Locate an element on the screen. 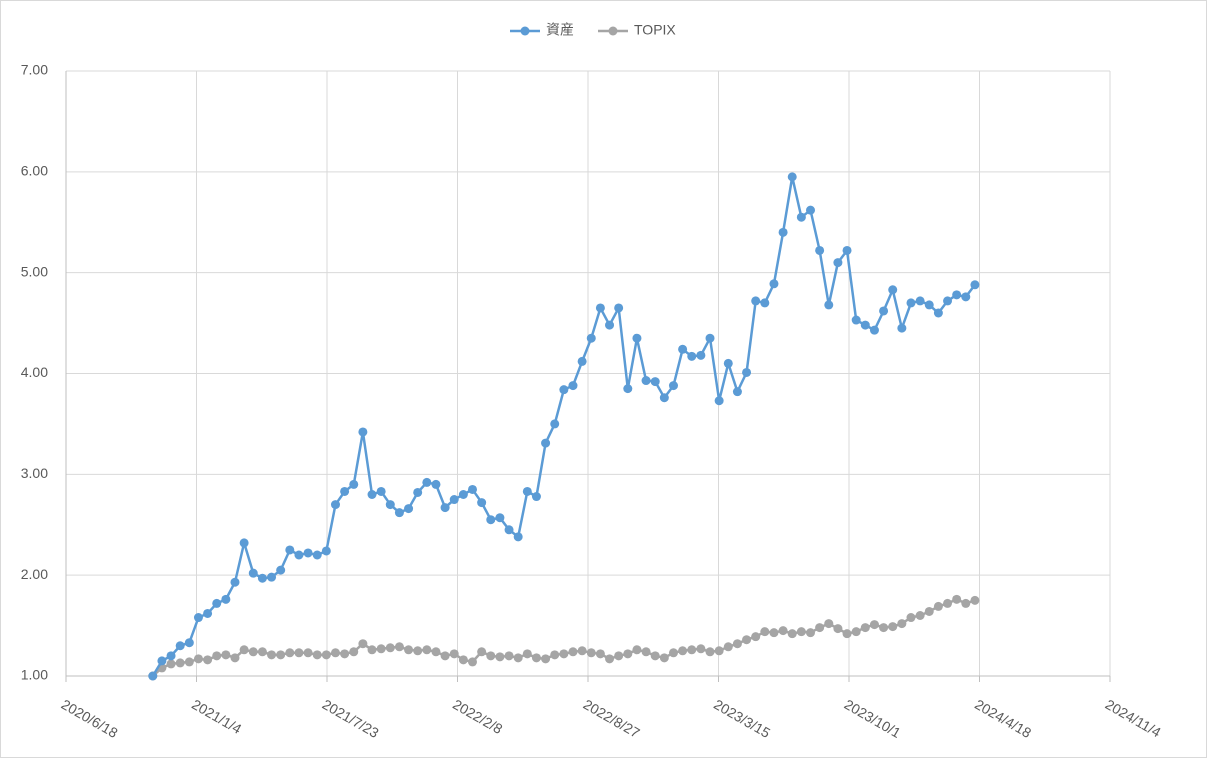 This screenshot has height=758, width=1207. legend-label: TOPIX is located at coordinates (655, 30).